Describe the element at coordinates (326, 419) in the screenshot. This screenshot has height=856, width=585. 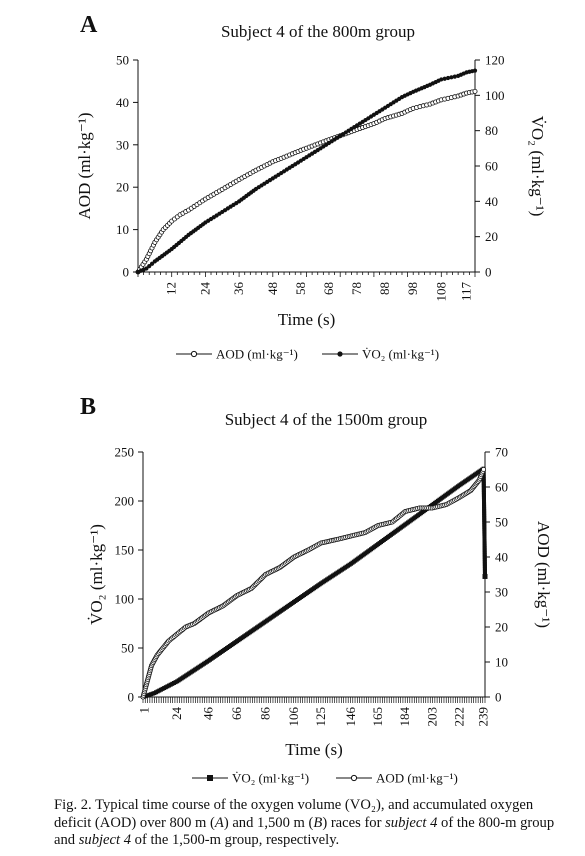
I see `chart-title: Subject 4 of the 1500m group` at that location.